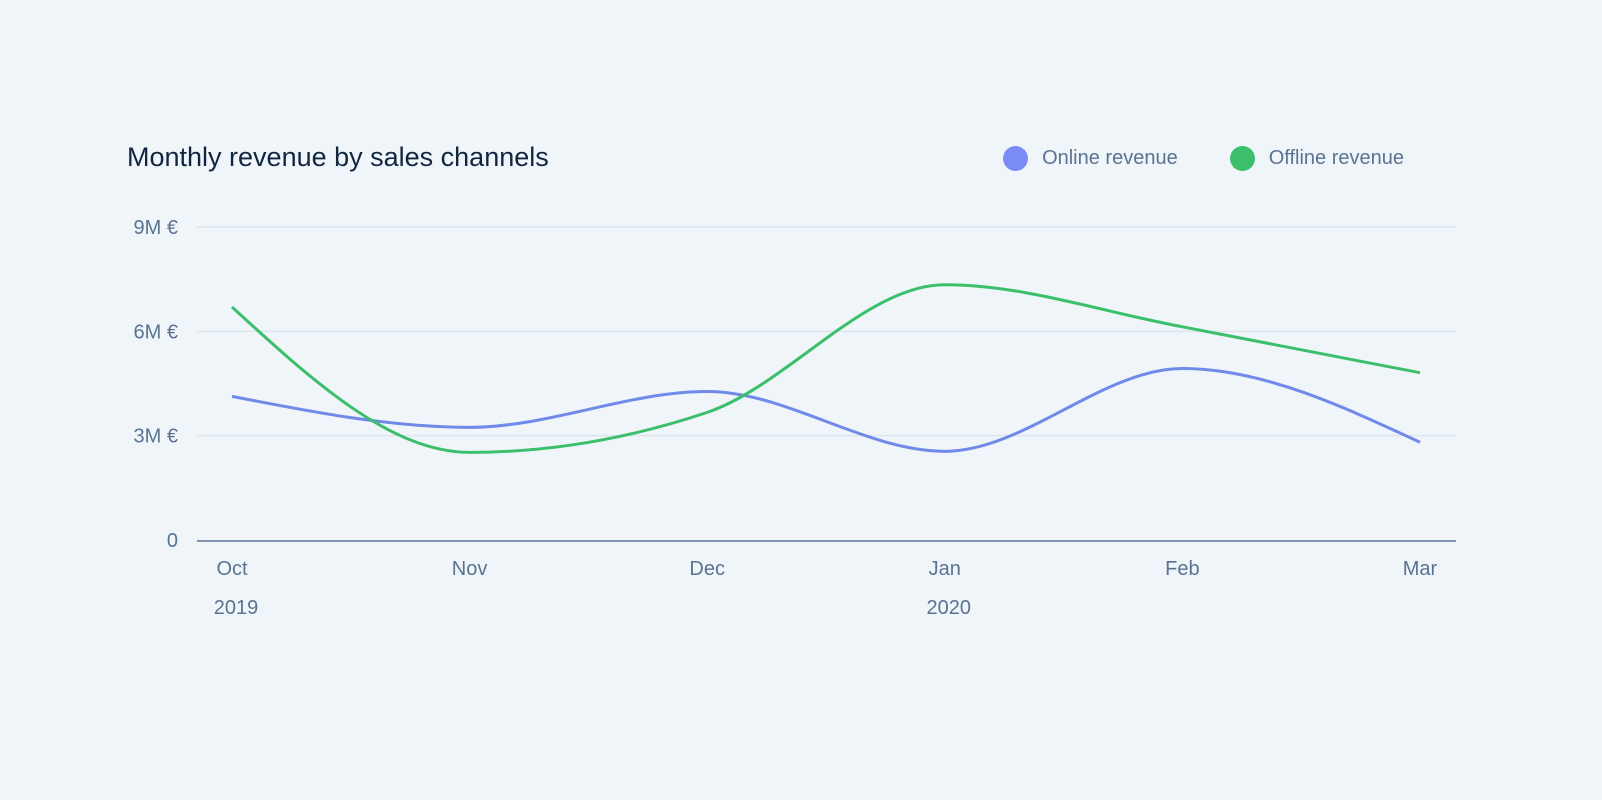 The image size is (1602, 800). What do you see at coordinates (949, 608) in the screenshot?
I see `x-year-label: 2020` at bounding box center [949, 608].